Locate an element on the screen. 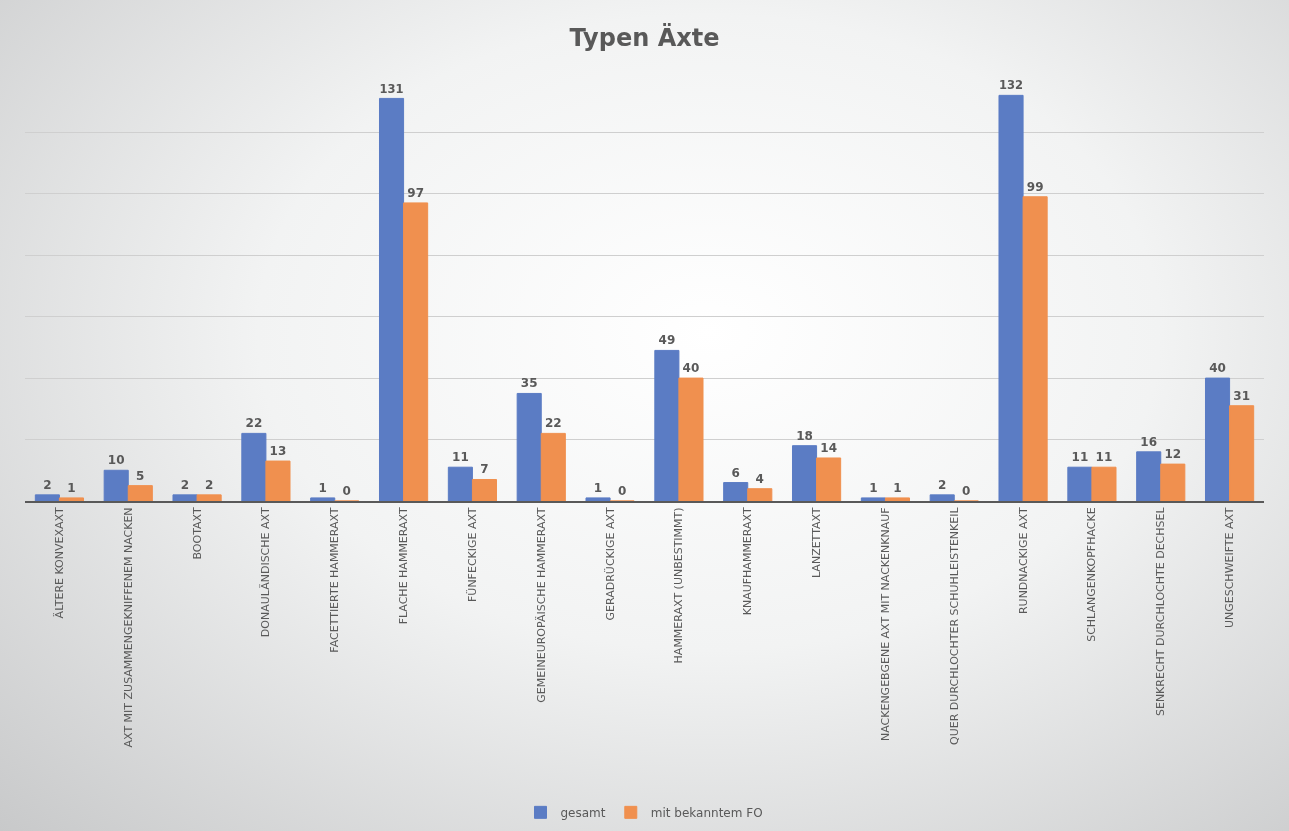  data-label: 16 is located at coordinates (1149, 441).